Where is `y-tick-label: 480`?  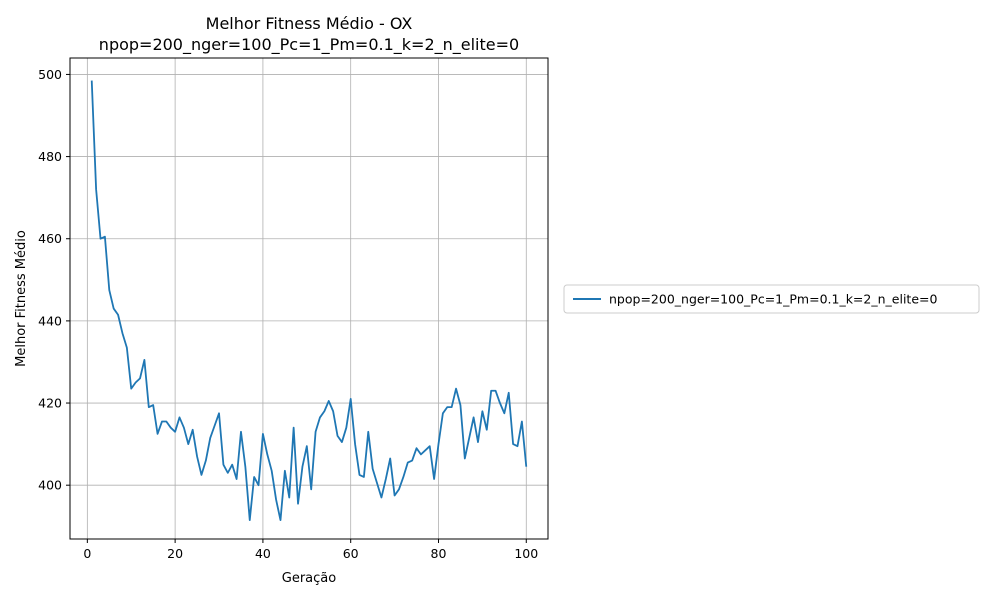
y-tick-label: 480 is located at coordinates (50, 156).